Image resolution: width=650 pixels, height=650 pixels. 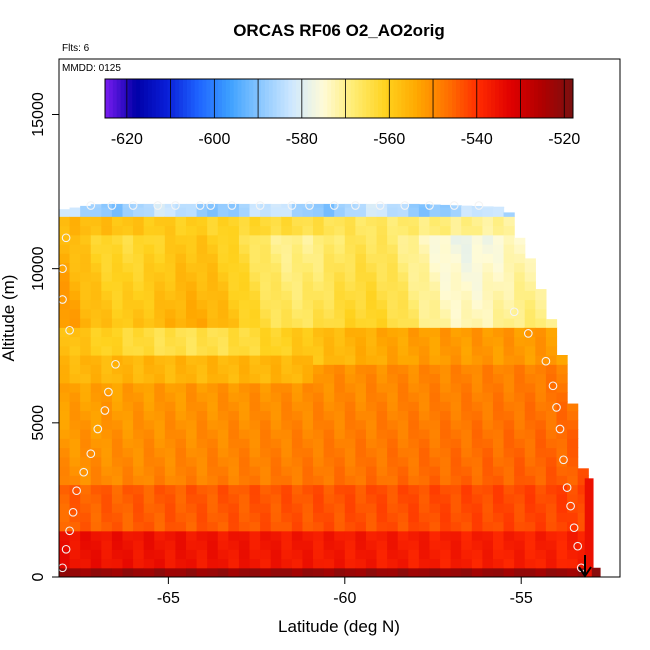 I want to click on colorbar-tick-label: -620, so click(x=127, y=139).